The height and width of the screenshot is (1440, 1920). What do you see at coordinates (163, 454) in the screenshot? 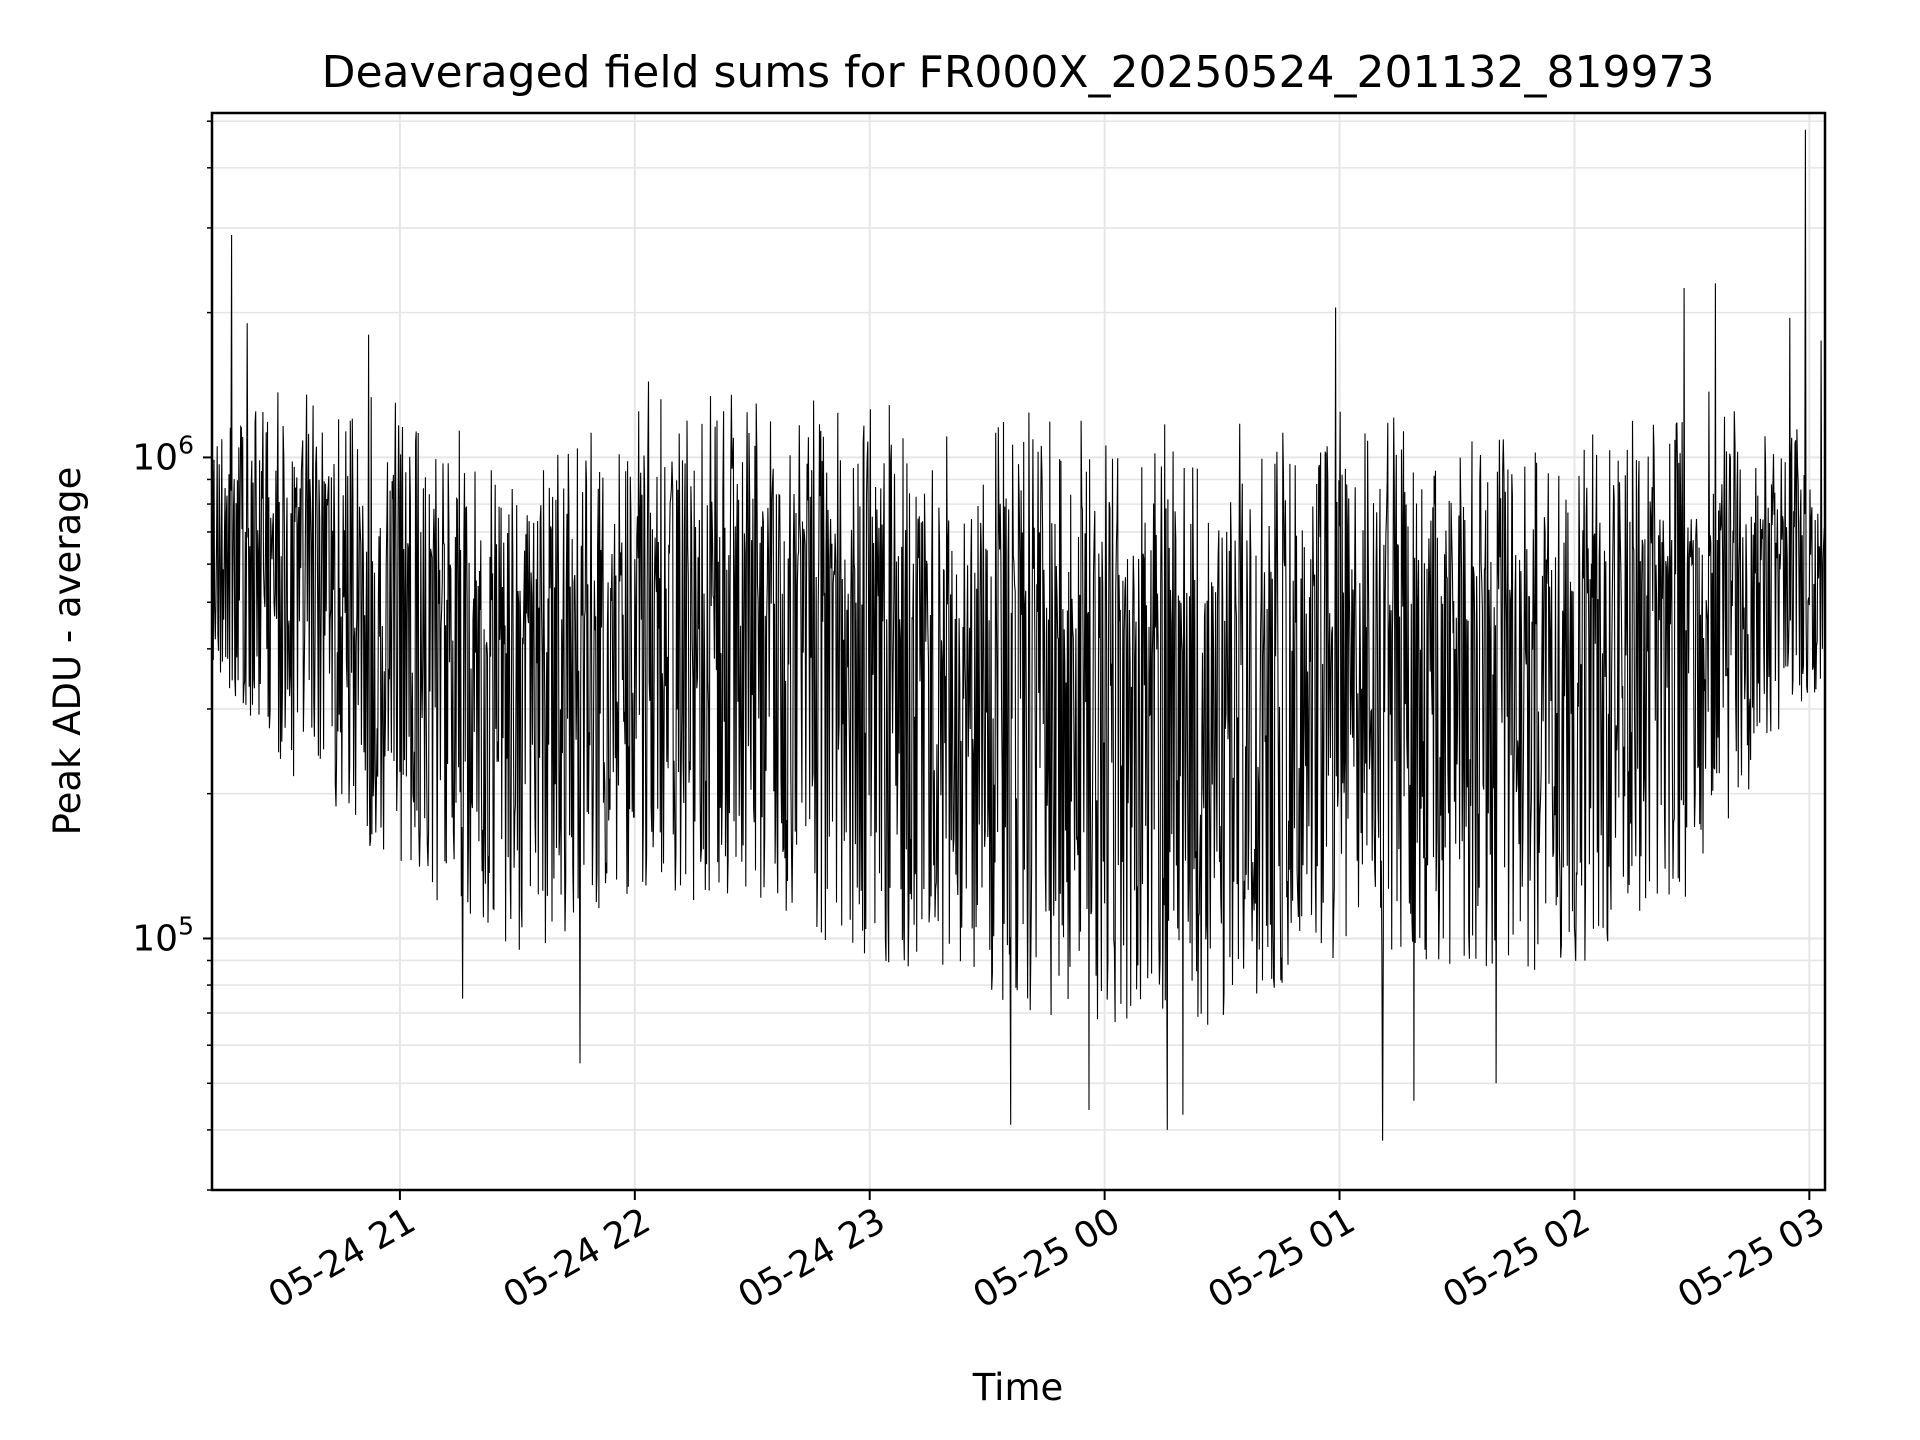
I see `y-tick-label: 10⁶` at bounding box center [163, 454].